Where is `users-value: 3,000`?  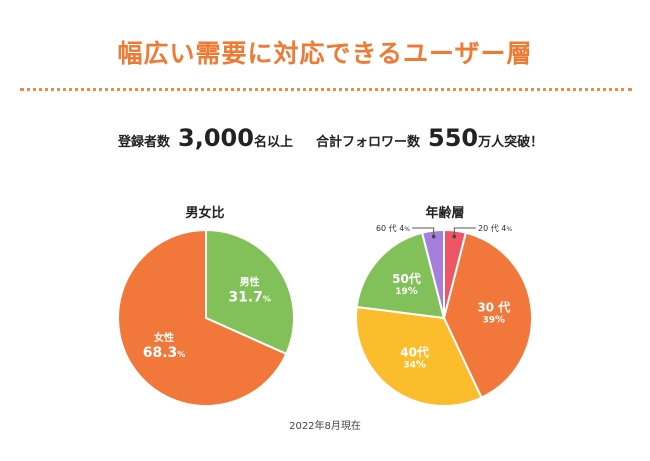
users-value: 3,000 is located at coordinates (216, 138).